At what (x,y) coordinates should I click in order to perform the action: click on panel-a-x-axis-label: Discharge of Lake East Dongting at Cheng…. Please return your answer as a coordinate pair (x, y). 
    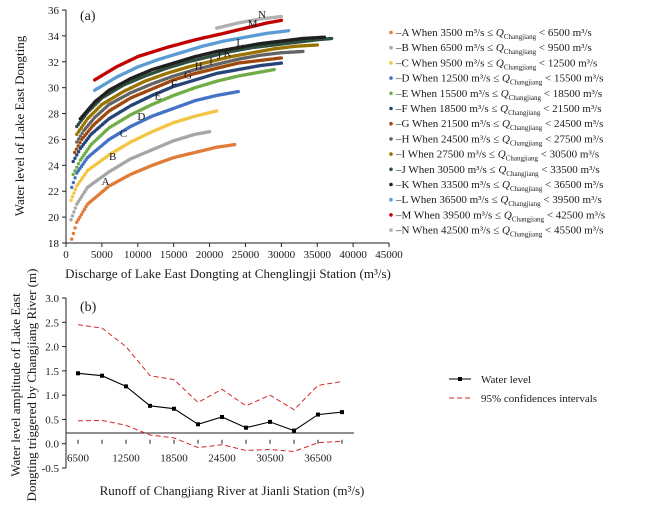
    Looking at the image, I should click on (228, 273).